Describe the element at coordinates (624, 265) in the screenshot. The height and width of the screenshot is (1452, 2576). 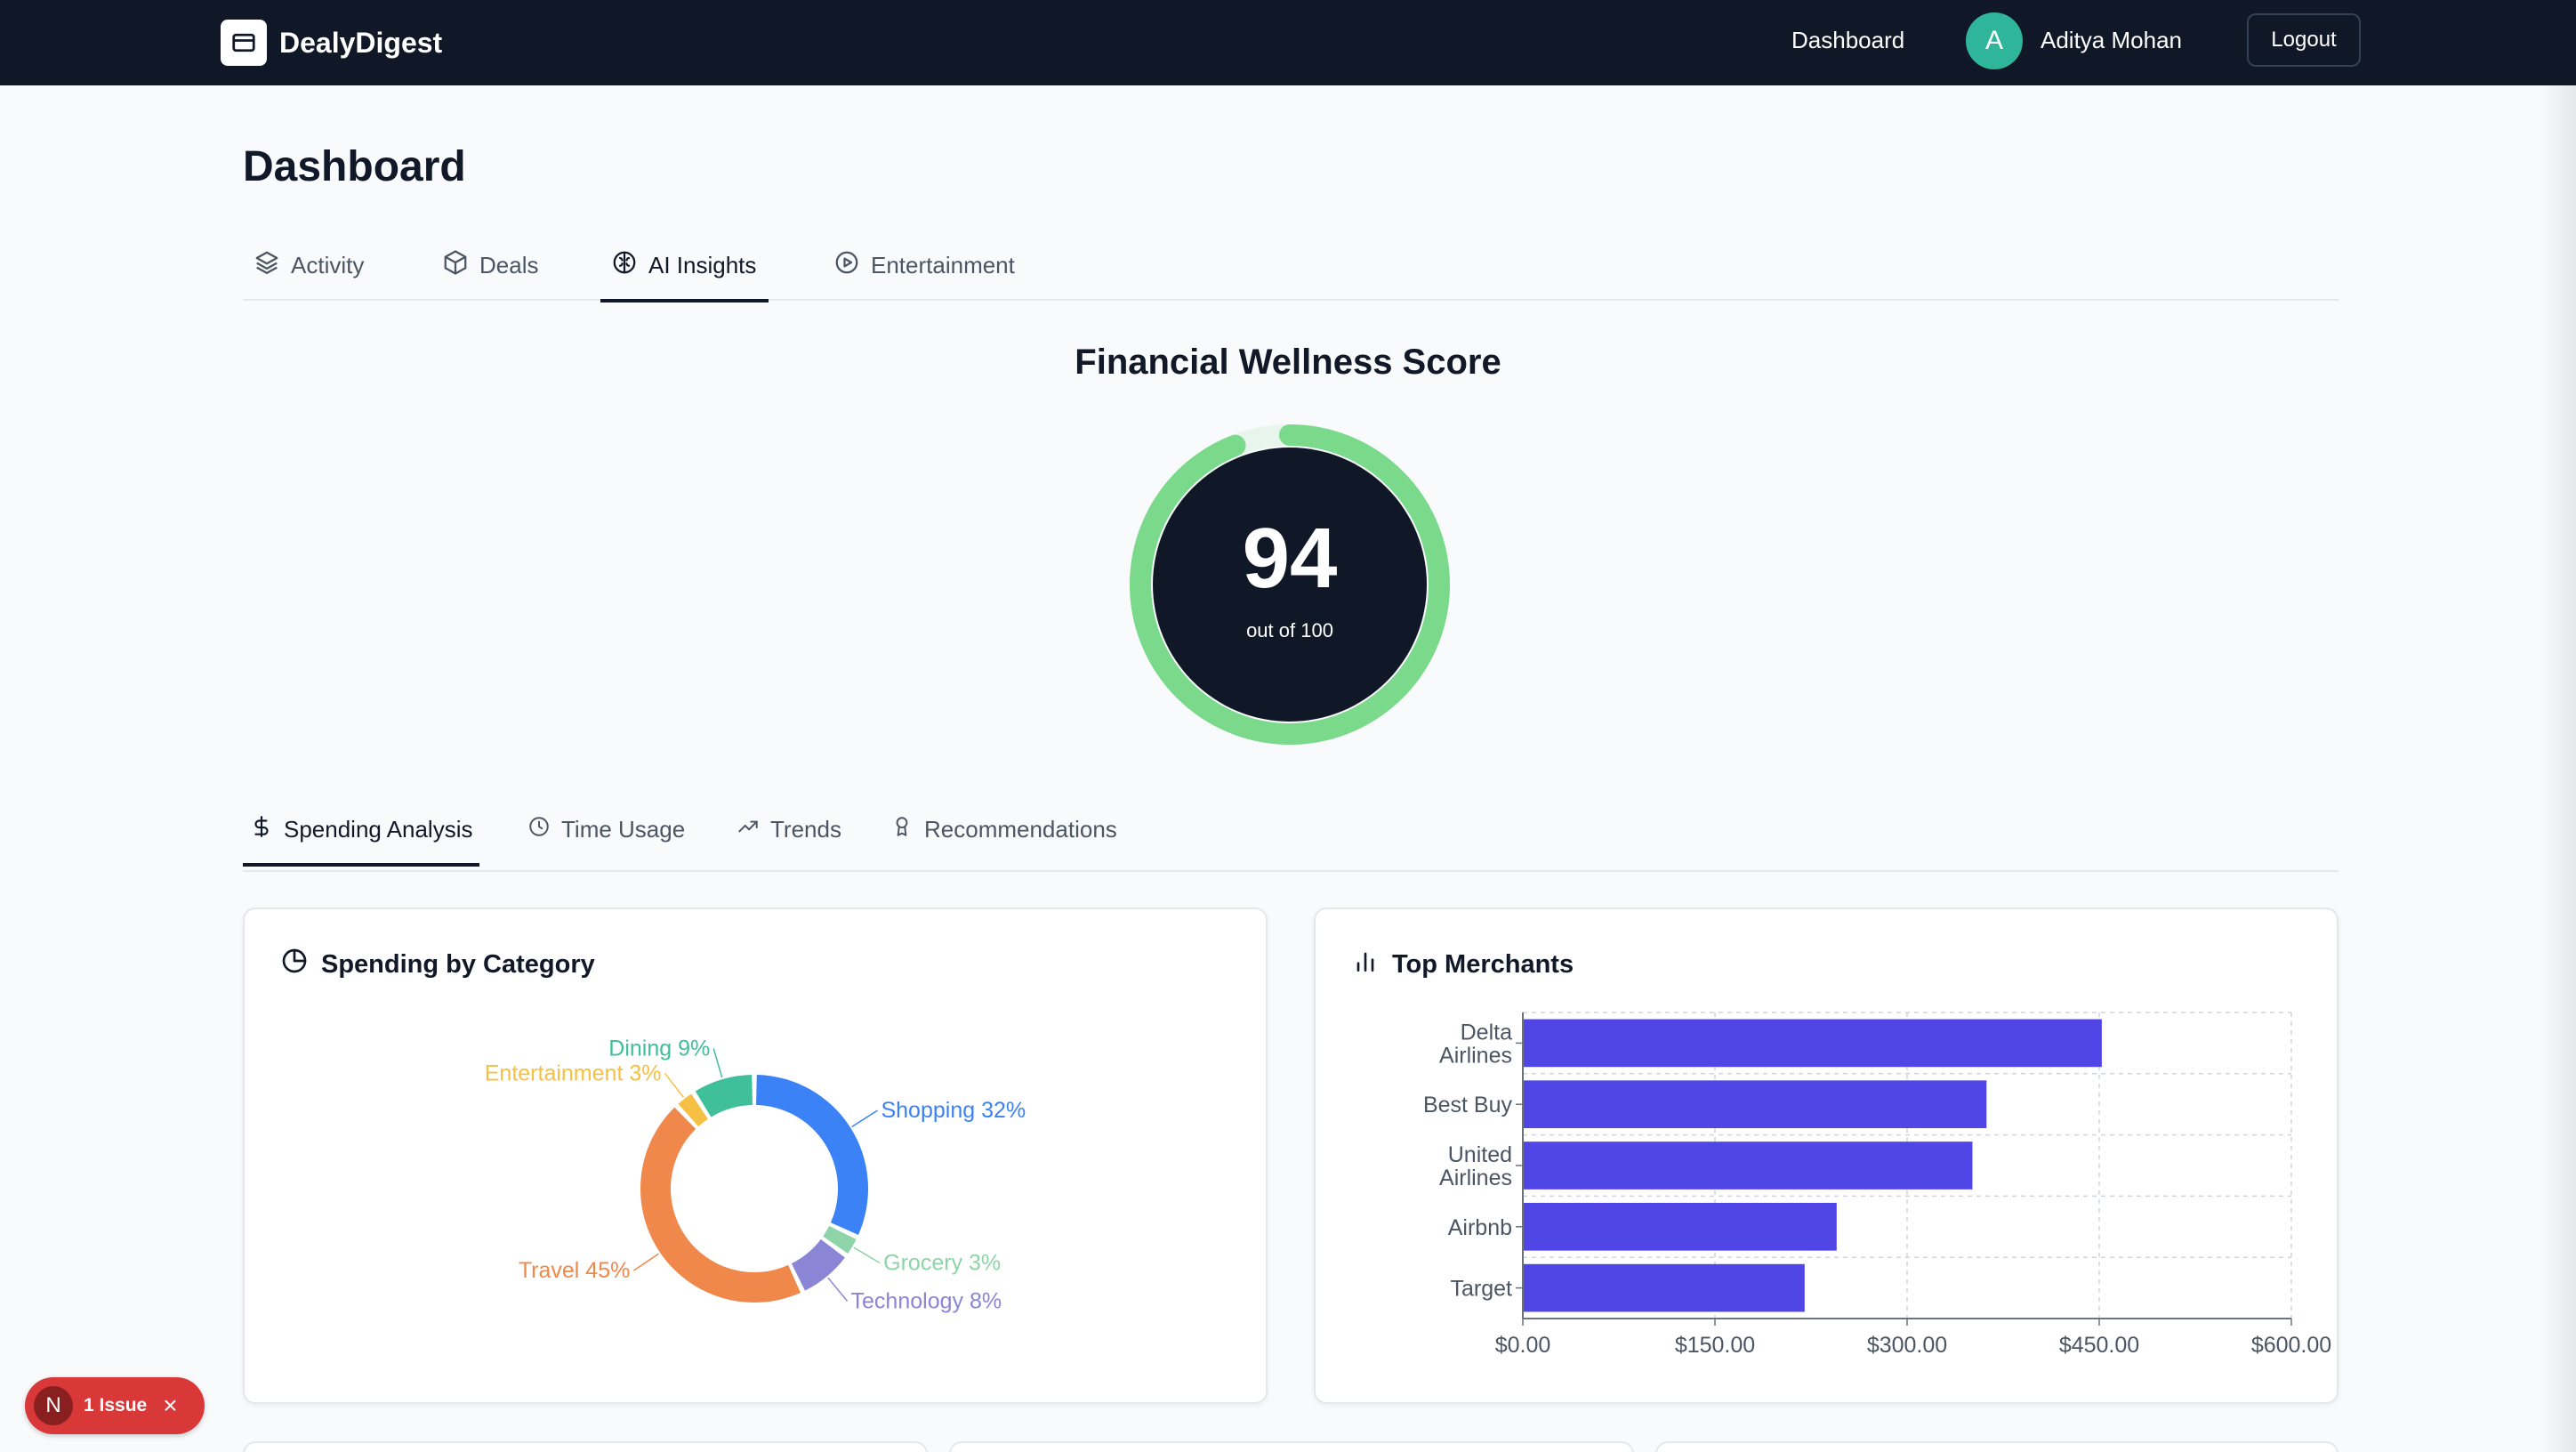
I see `brain-icon` at that location.